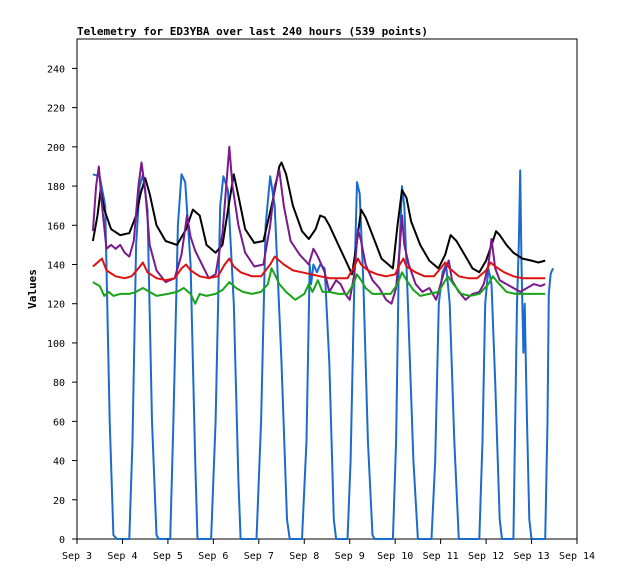 The height and width of the screenshot is (579, 618). Describe the element at coordinates (213, 556) in the screenshot. I see `x-tick-label: Sep 6` at that location.